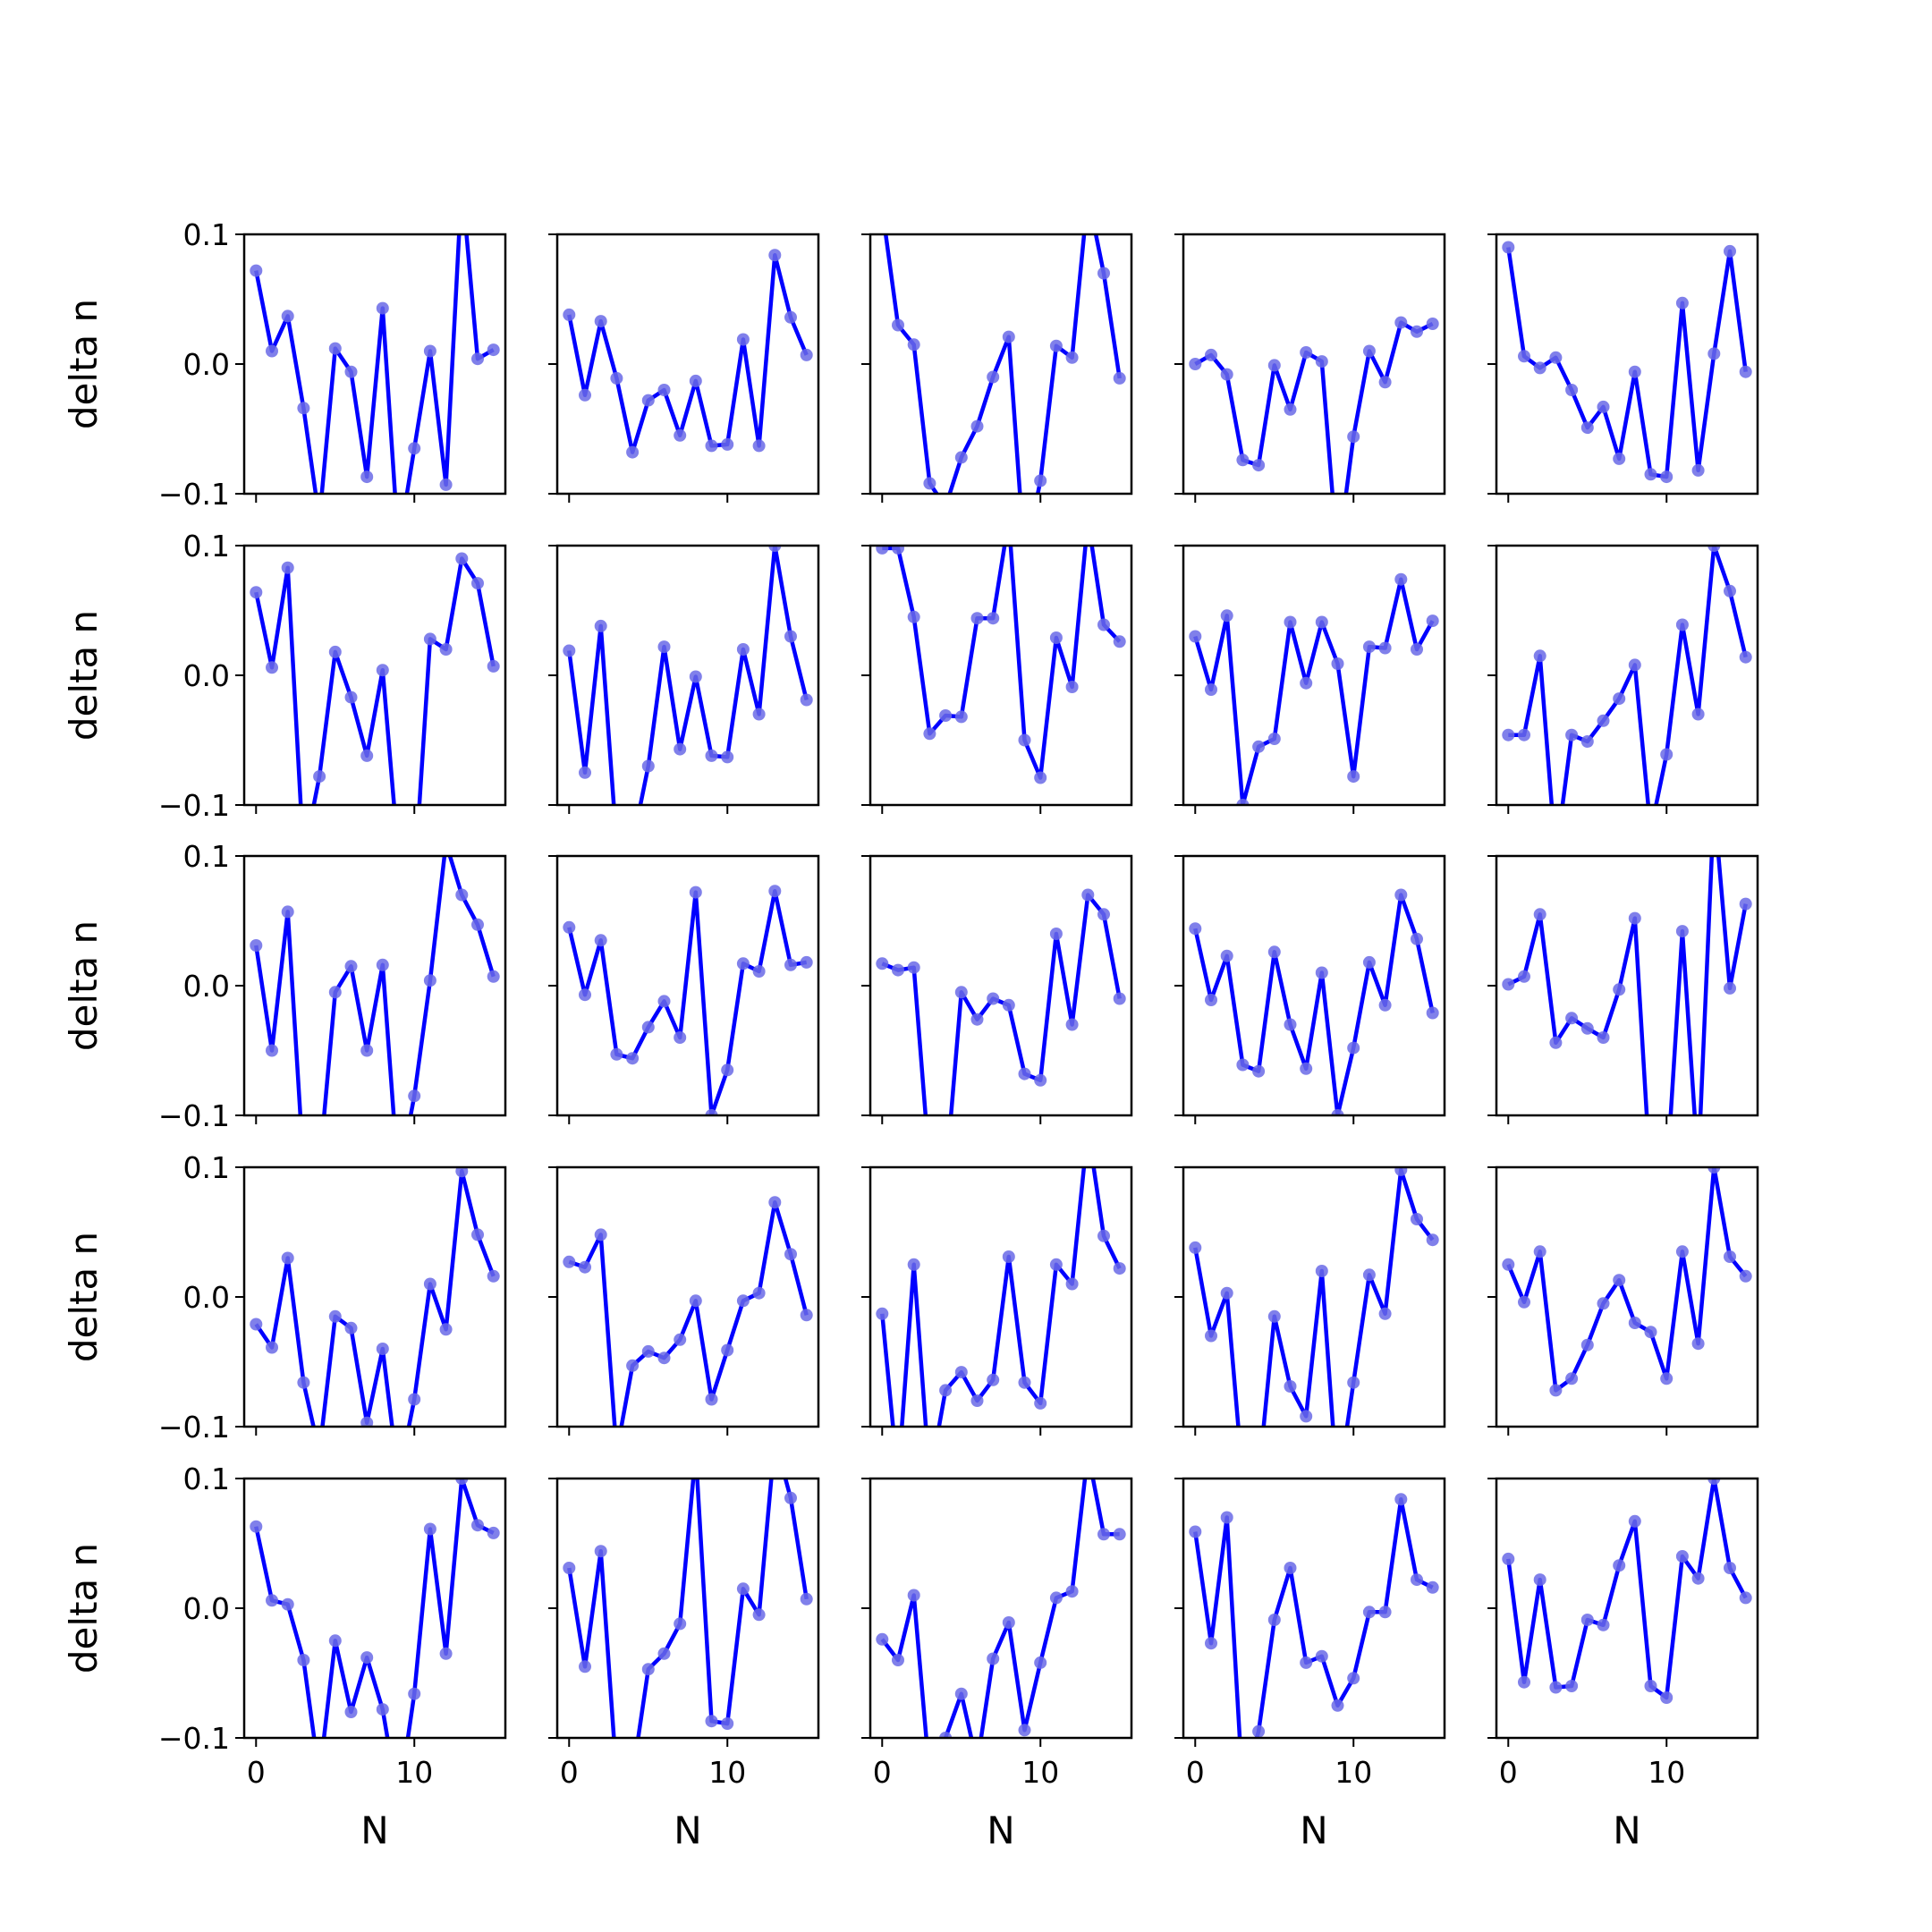 This screenshot has width=1932, height=1932. I want to click on subplot-r1-c3, so click(997, 368).